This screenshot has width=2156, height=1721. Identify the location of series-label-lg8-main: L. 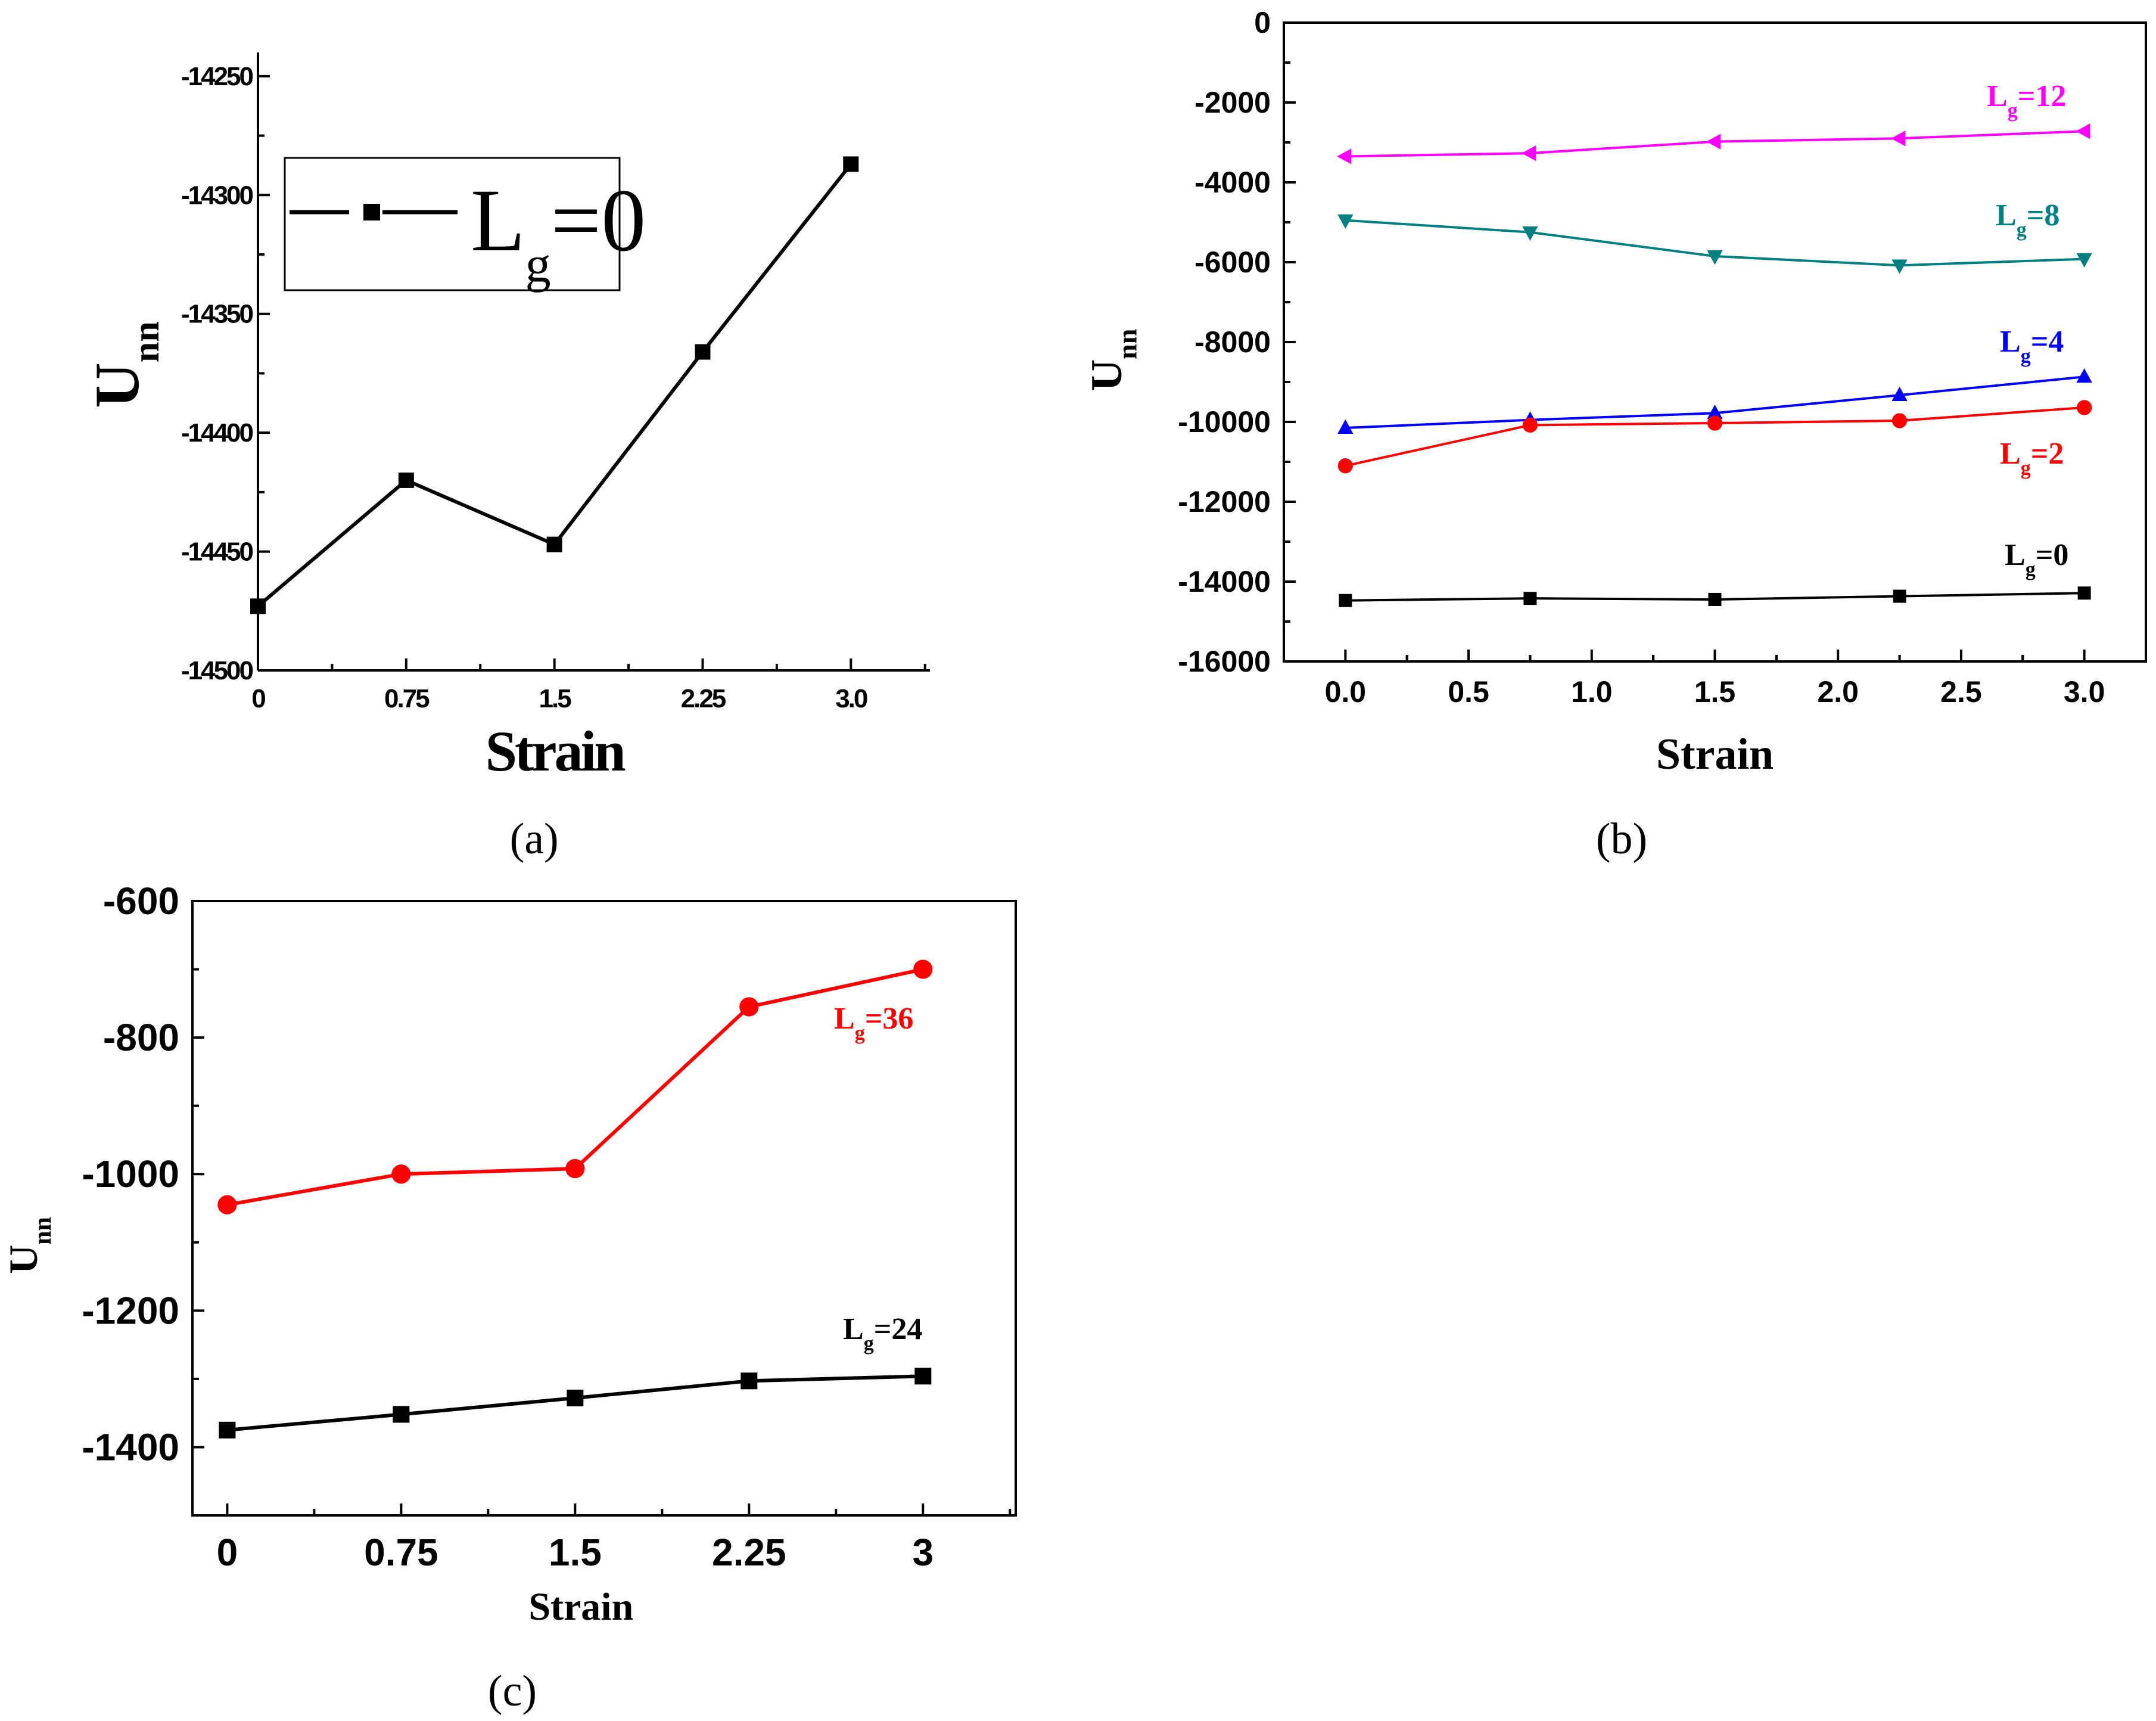
(2006, 215).